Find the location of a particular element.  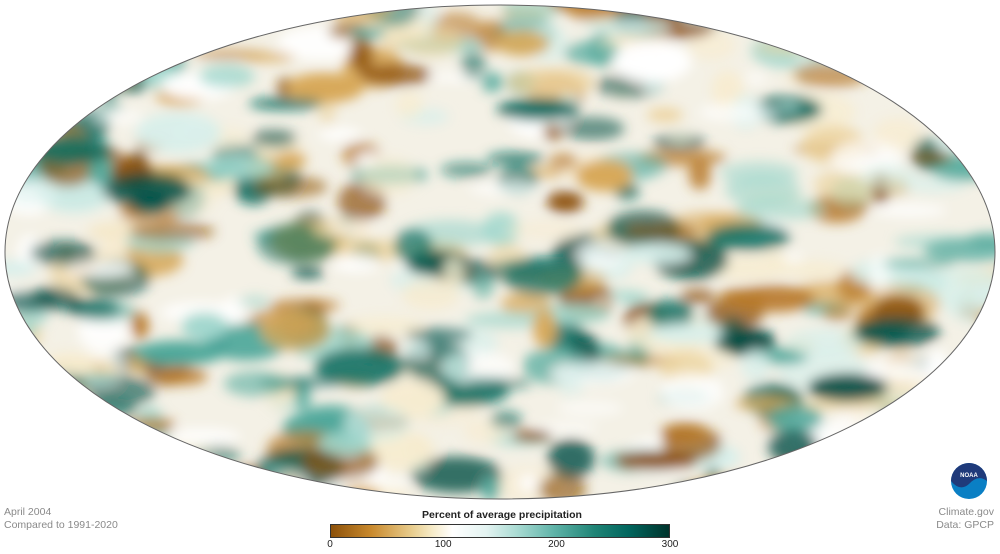

credits: Climate.gov Data: GPCP is located at coordinates (965, 519).